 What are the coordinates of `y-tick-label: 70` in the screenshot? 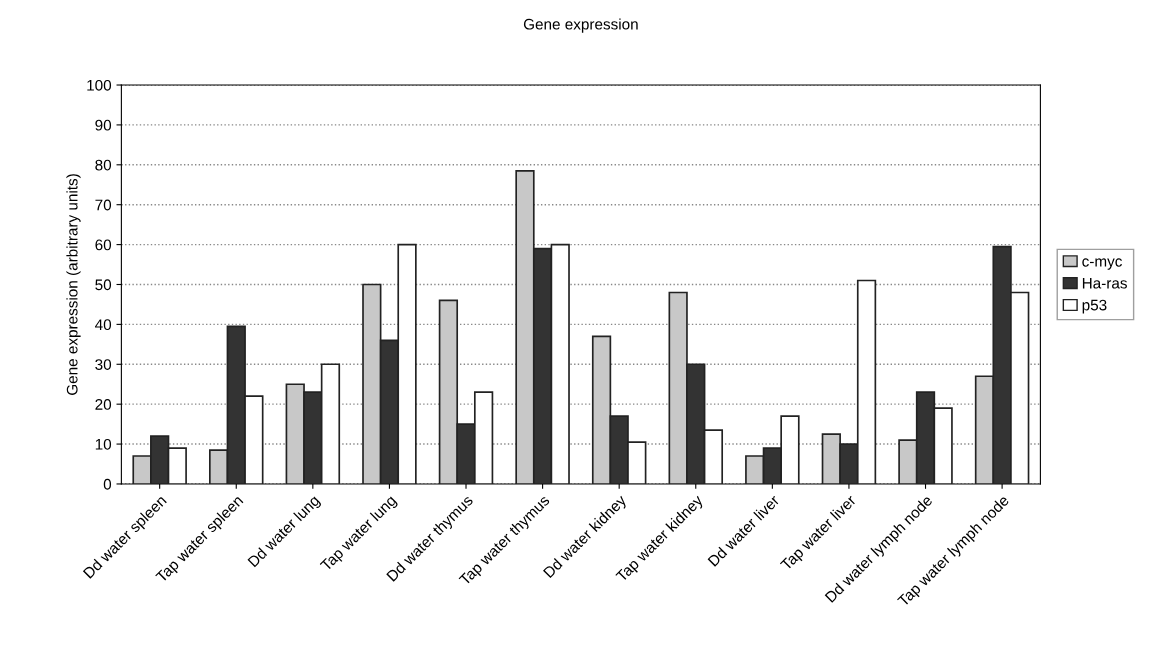 It's located at (103, 205).